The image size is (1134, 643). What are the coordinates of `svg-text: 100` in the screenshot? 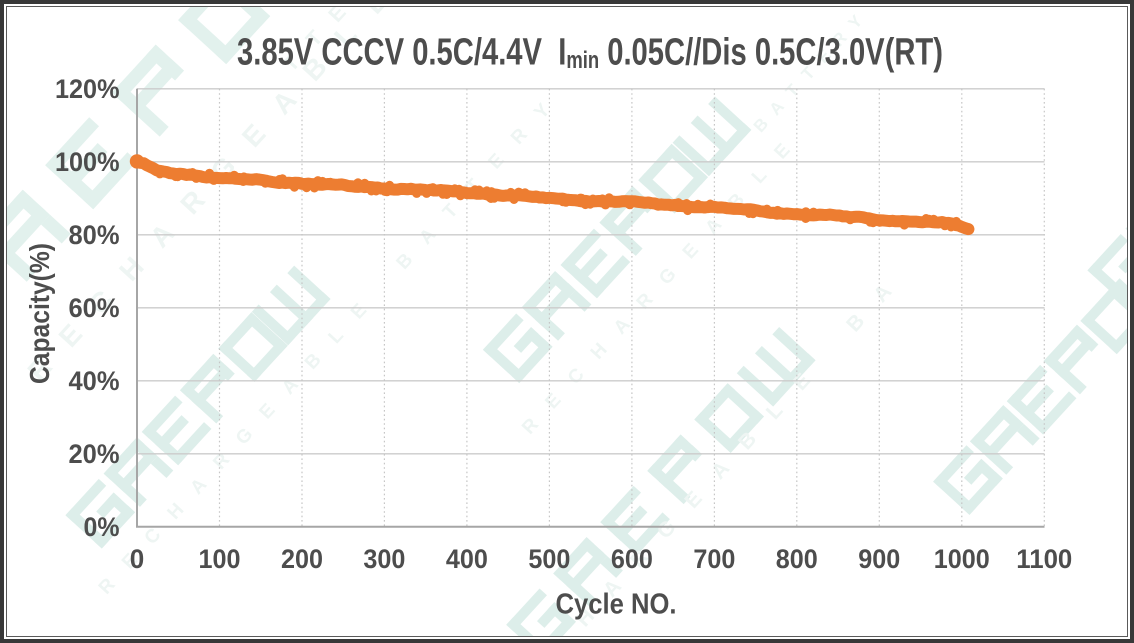 It's located at (220, 559).